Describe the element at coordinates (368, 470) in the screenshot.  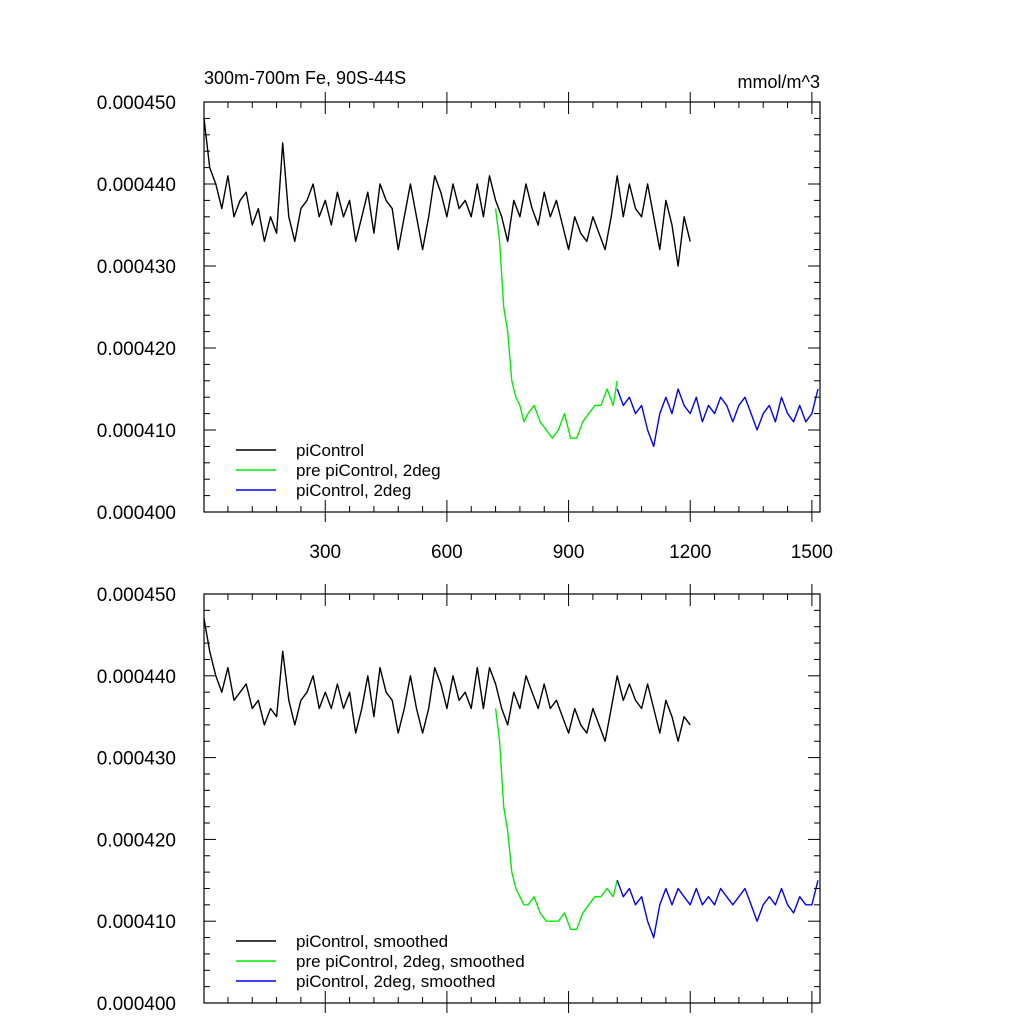
I see `legend-label: pre piControl, 2deg` at that location.